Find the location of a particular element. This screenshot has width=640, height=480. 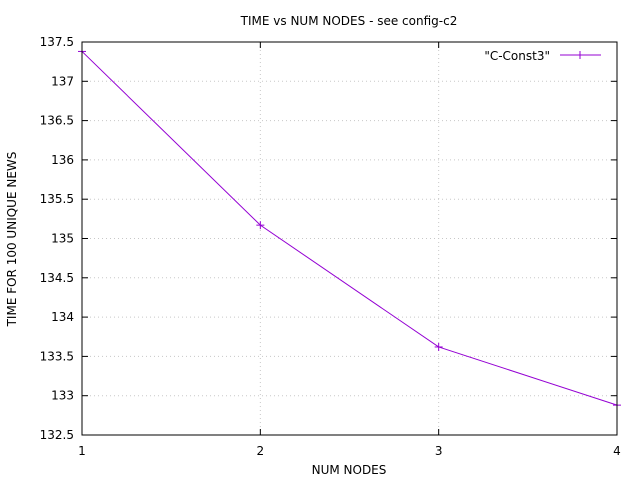

chart-title: TIME vs NUM NODES - see config-c2 is located at coordinates (349, 21).